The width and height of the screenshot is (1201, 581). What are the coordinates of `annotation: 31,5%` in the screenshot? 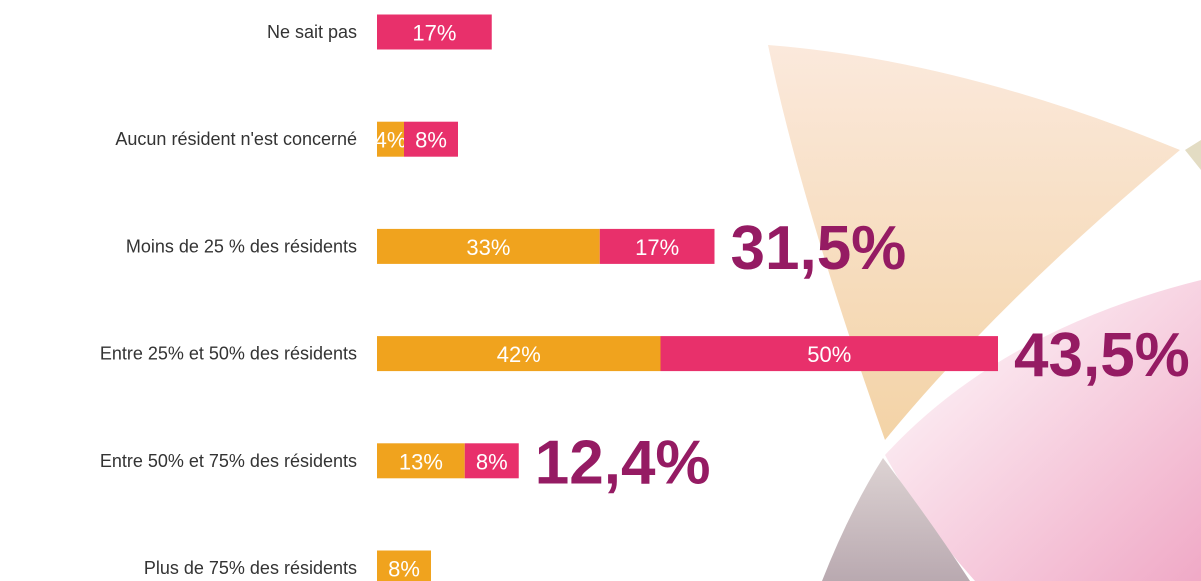 It's located at (819, 248).